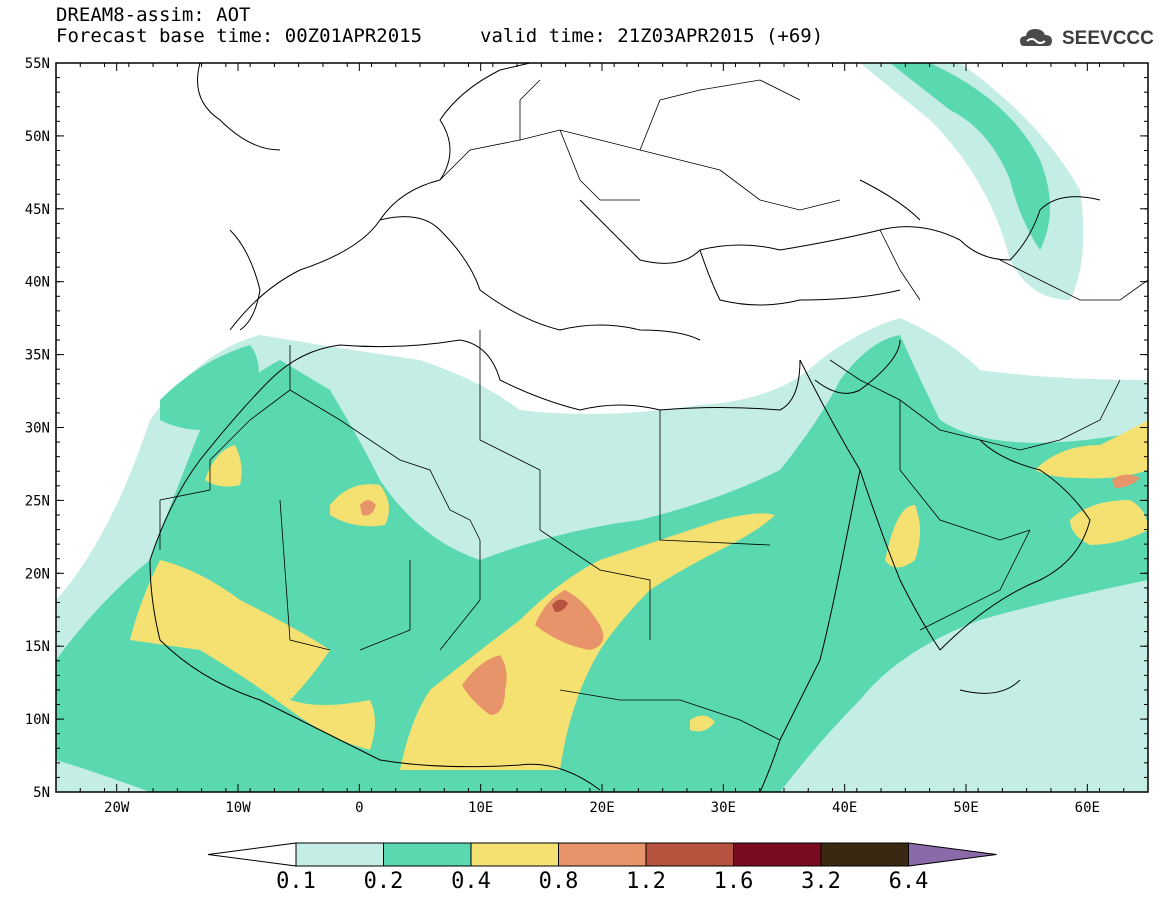 This screenshot has height=905, width=1165. What do you see at coordinates (908, 881) in the screenshot?
I see `colorbar-level-label: 6.4` at bounding box center [908, 881].